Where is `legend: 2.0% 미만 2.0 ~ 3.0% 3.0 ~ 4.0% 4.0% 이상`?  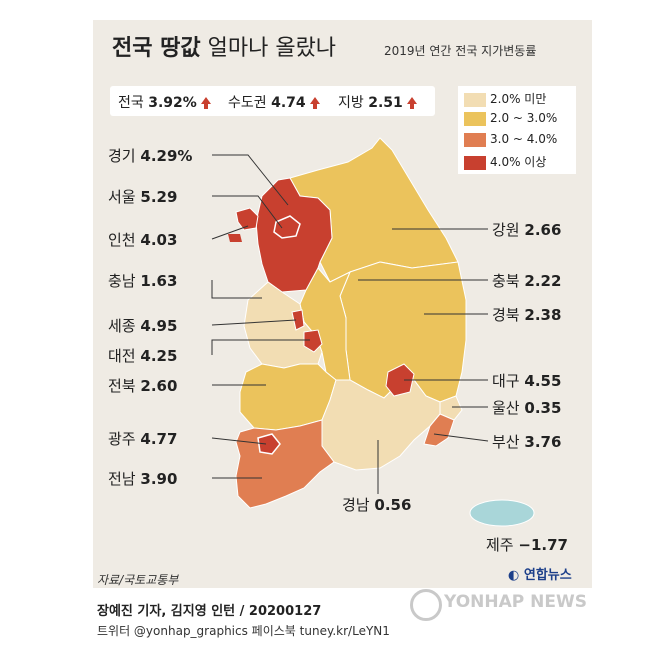
legend: 2.0% 미만 2.0 ~ 3.0% 3.0 ~ 4.0% 4.0% 이상 is located at coordinates (517, 130).